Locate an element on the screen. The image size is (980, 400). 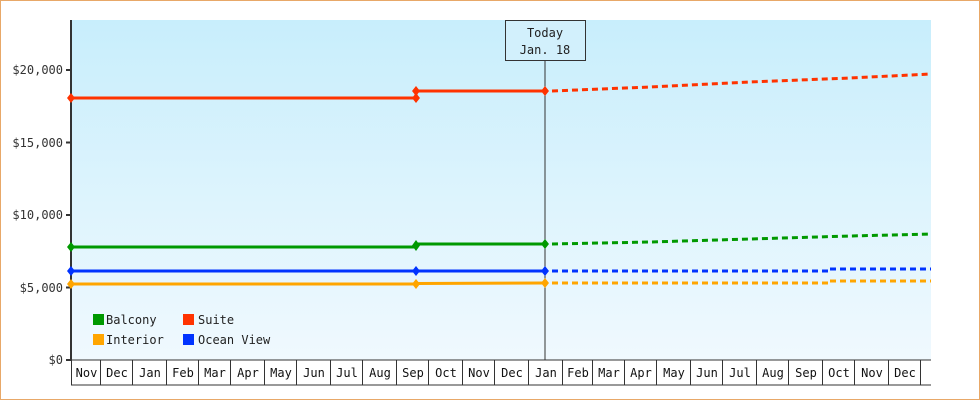
legend-item-suite: Suite is located at coordinates (208, 320).